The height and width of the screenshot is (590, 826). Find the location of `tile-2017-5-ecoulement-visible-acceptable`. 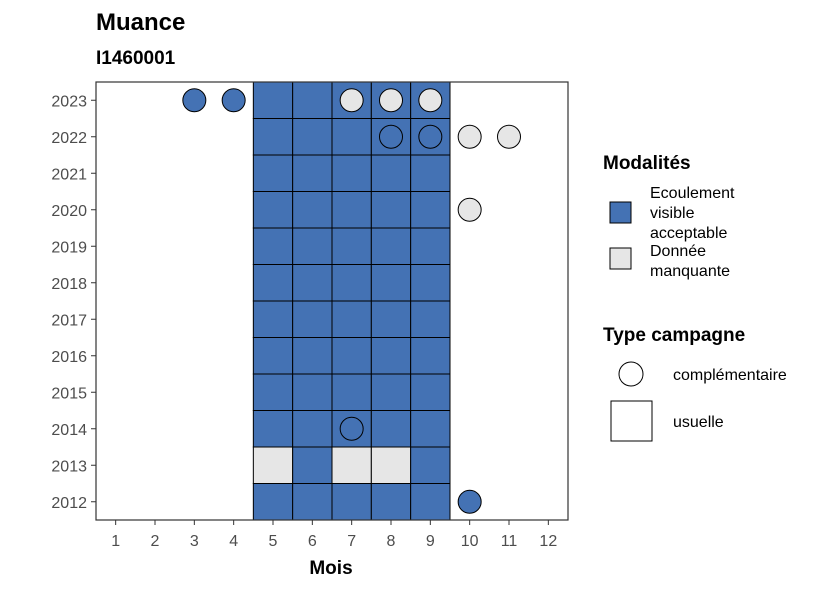

tile-2017-5-ecoulement-visible-acceptable is located at coordinates (273, 319).